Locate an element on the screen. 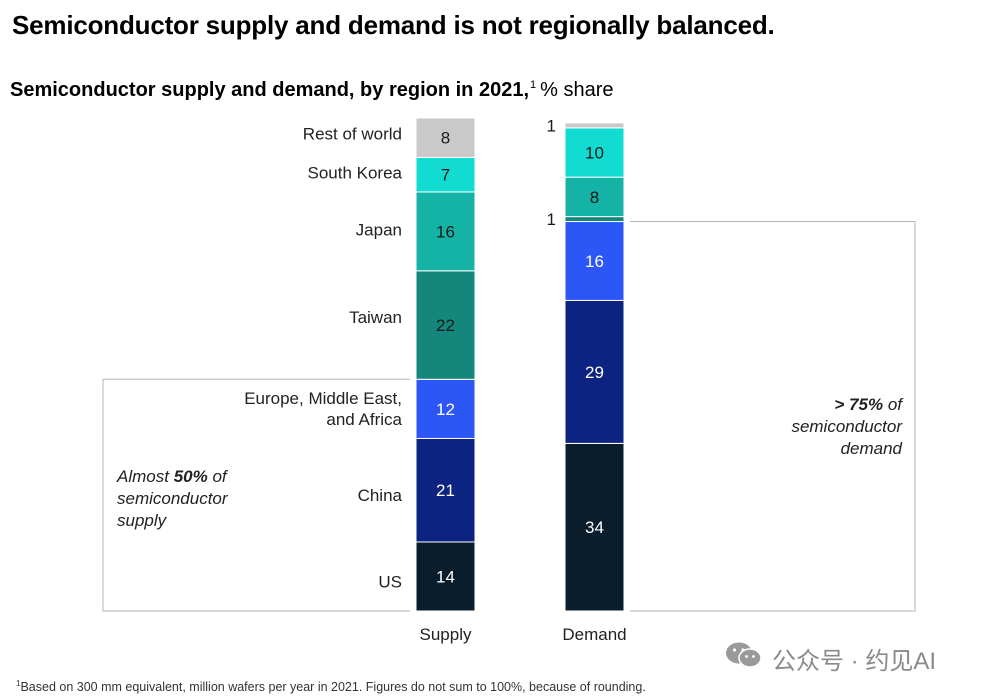 This screenshot has height=696, width=996. footnote-marker: 1 is located at coordinates (533, 85).